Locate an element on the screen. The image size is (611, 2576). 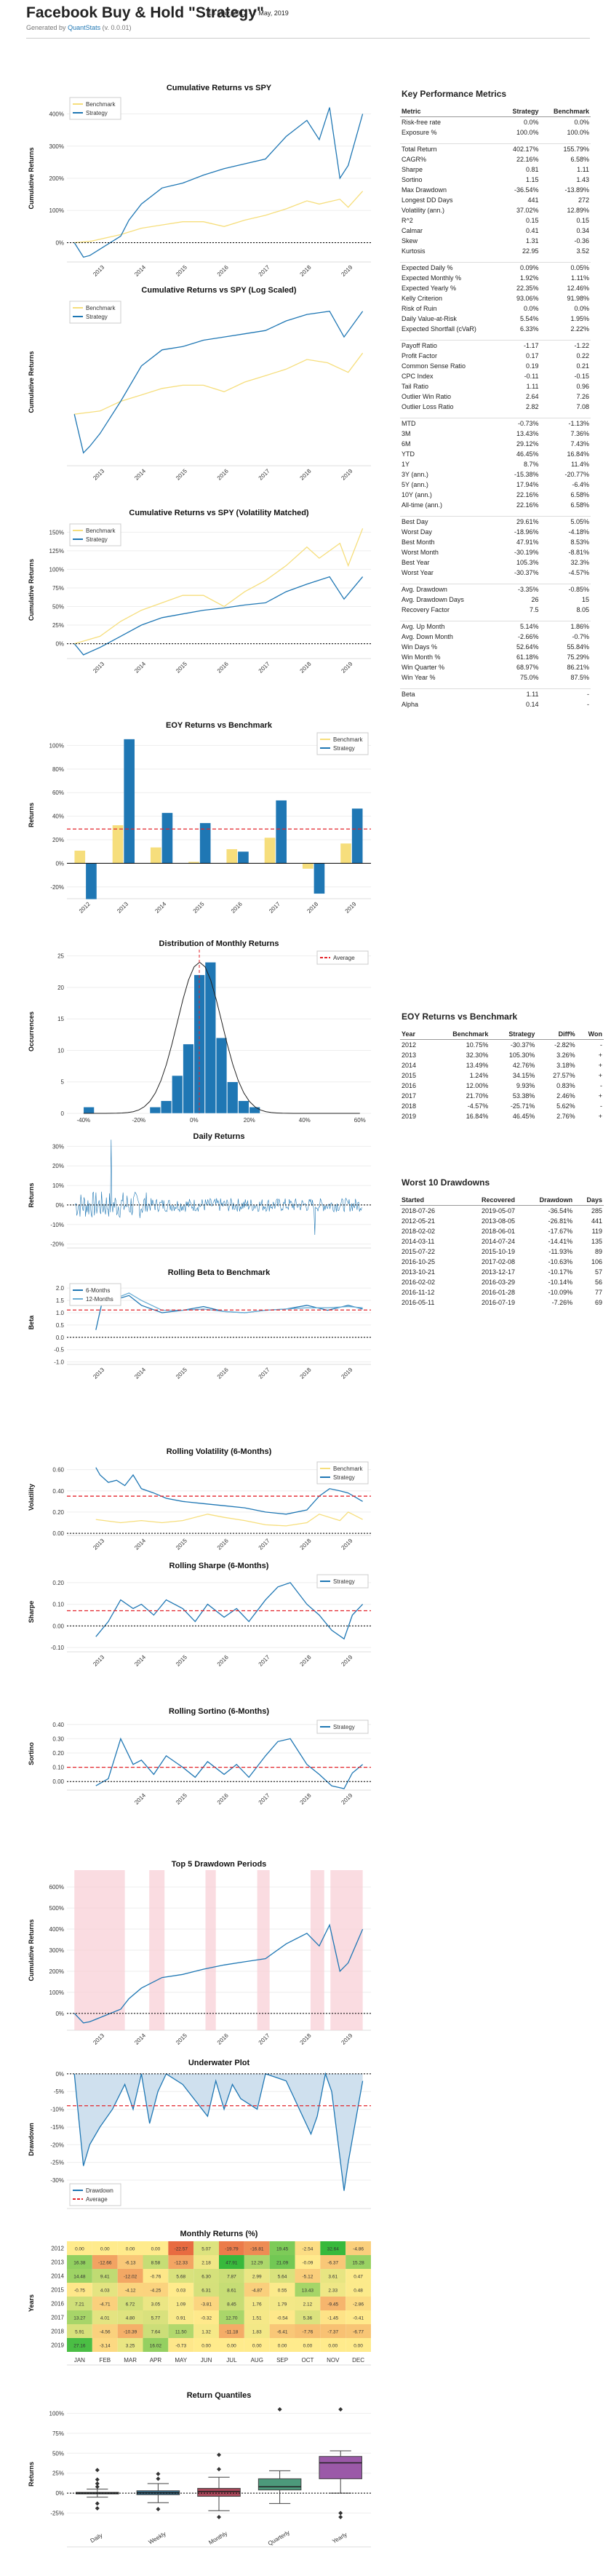
heatmap-value: 14.48 is located at coordinates (79, 2277).